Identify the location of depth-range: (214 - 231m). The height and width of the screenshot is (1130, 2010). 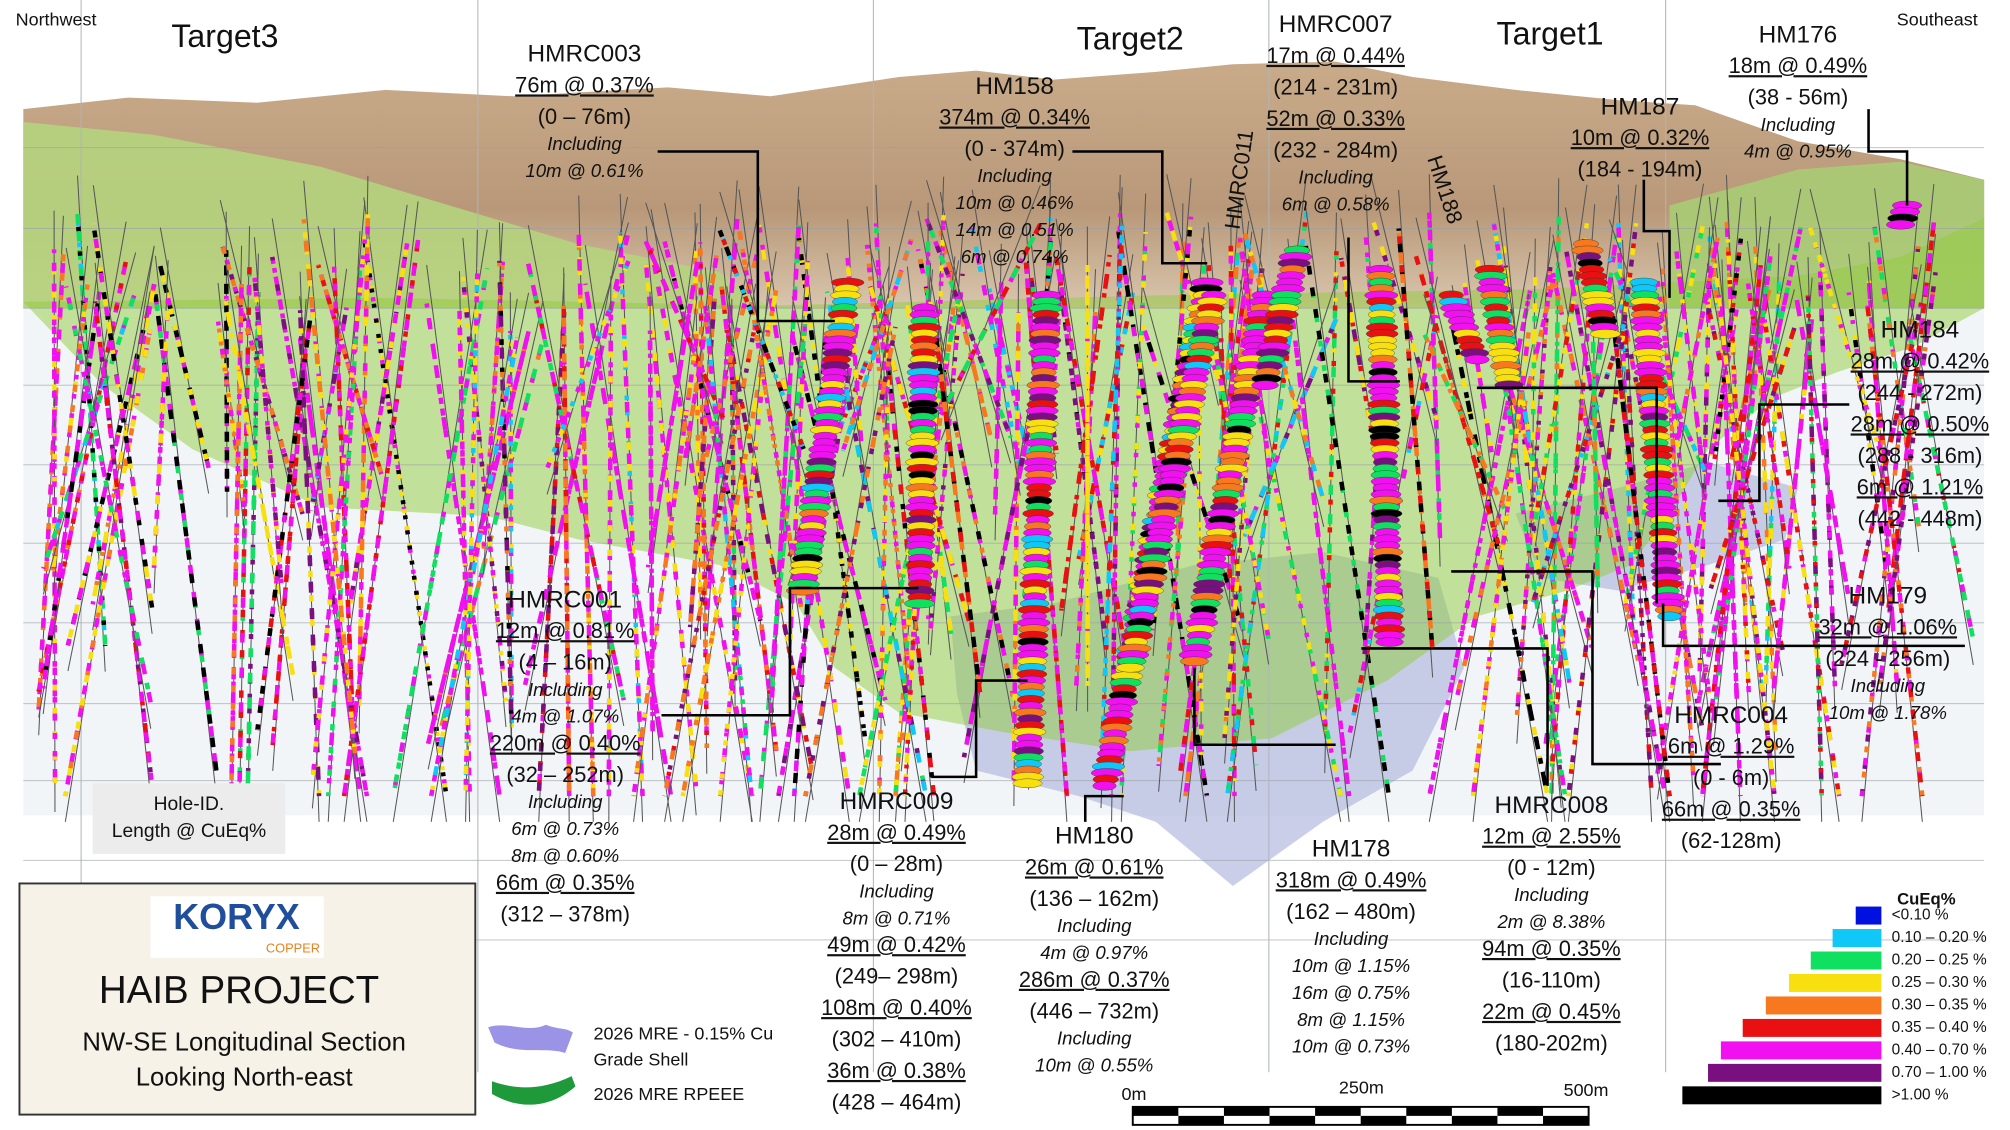
(1335, 86).